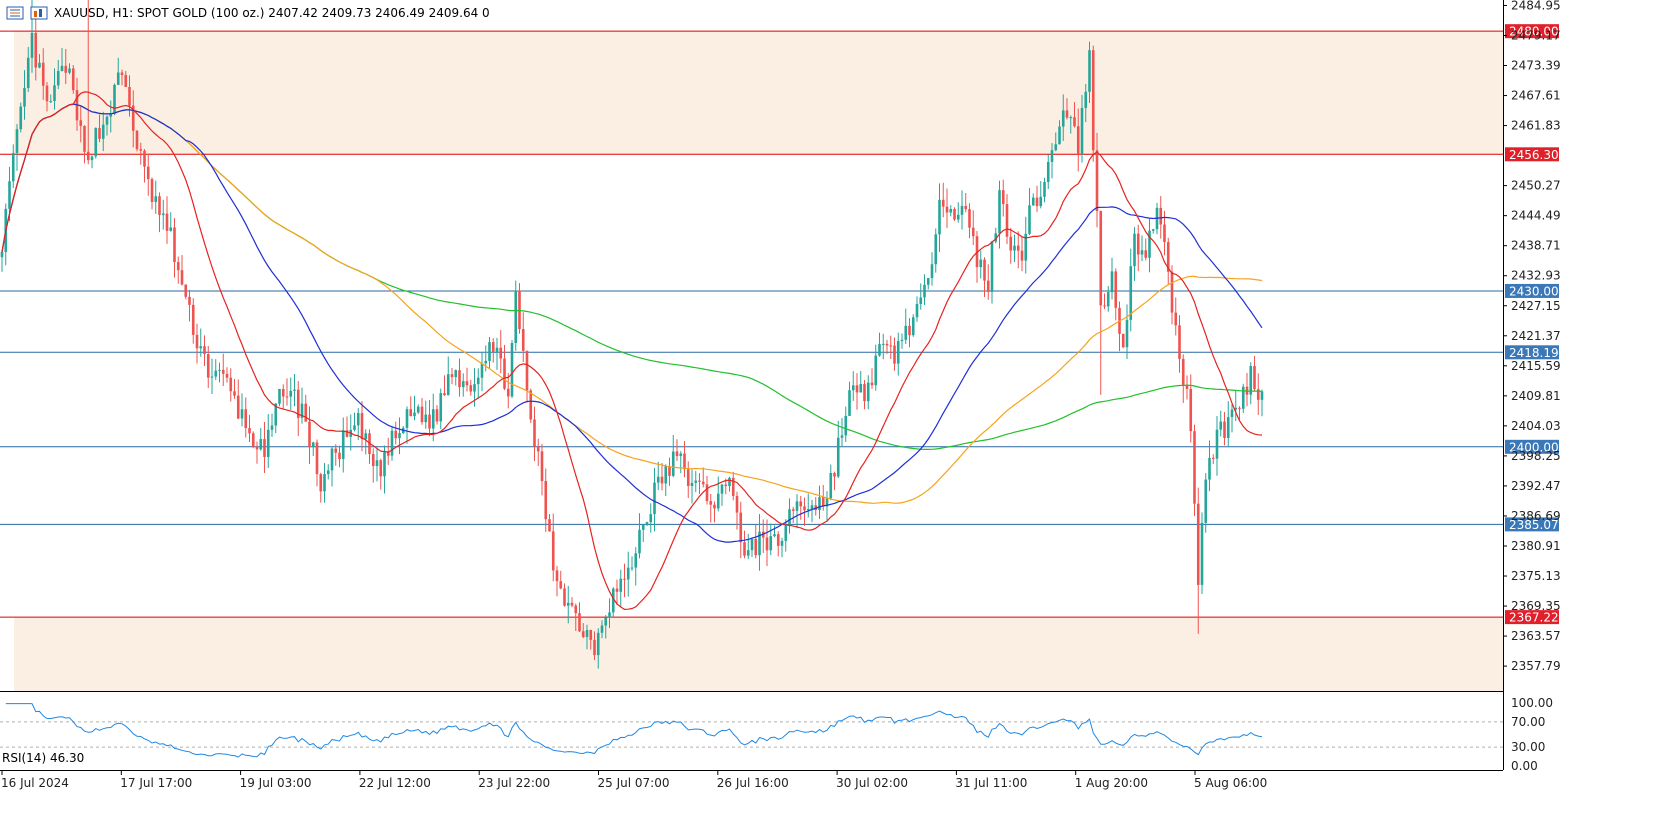  What do you see at coordinates (758, 654) in the screenshot?
I see `price-zone` at bounding box center [758, 654].